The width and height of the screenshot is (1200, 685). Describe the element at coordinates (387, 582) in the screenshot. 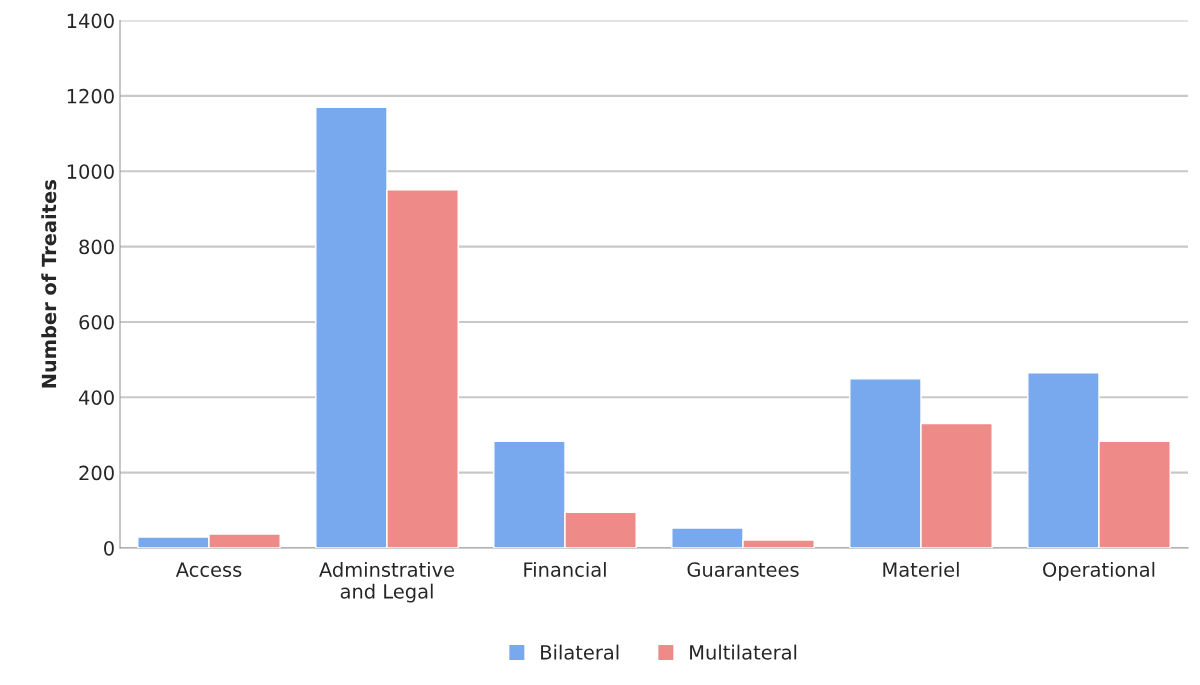

I see `x-tick-label: Adminstrative and Legal` at that location.